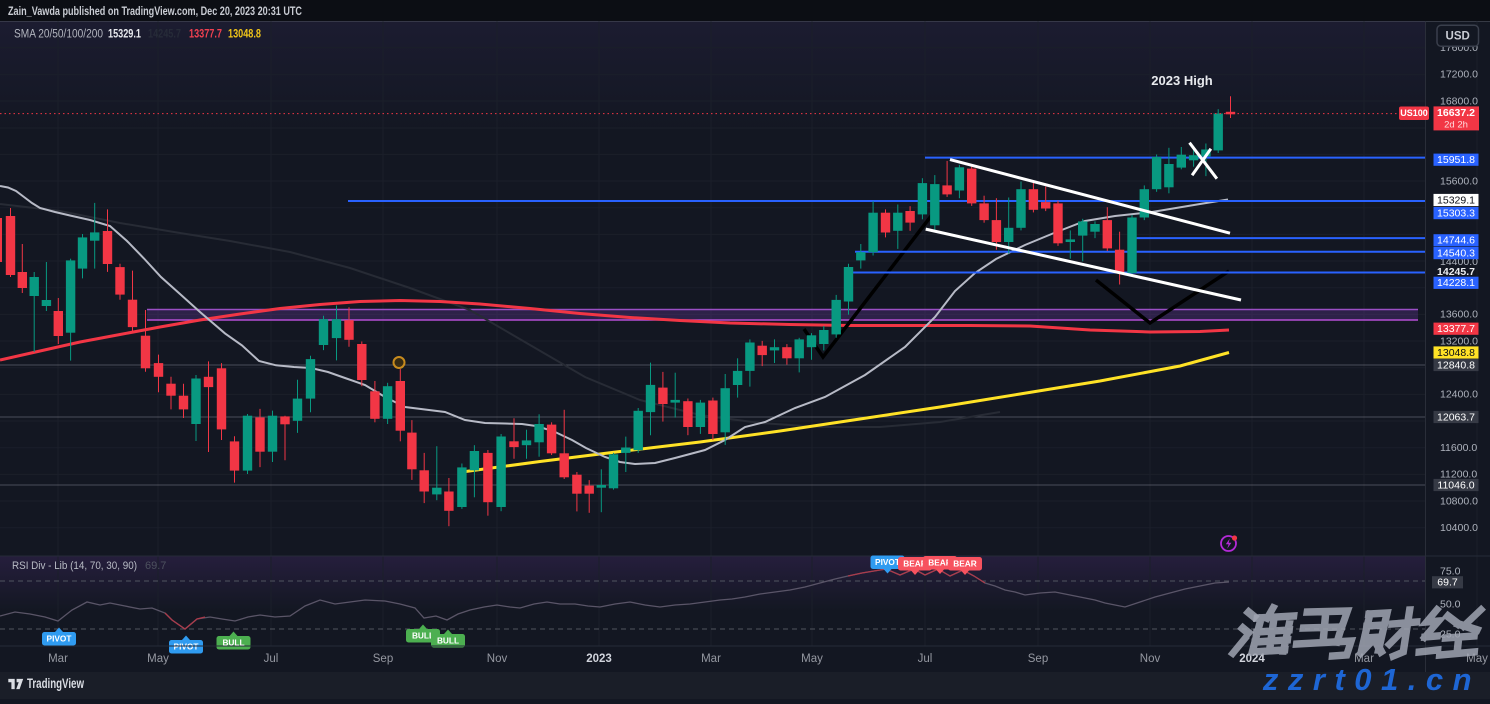 The width and height of the screenshot is (1490, 704). What do you see at coordinates (1459, 528) in the screenshot?
I see `svg-text: 10400.0` at bounding box center [1459, 528].